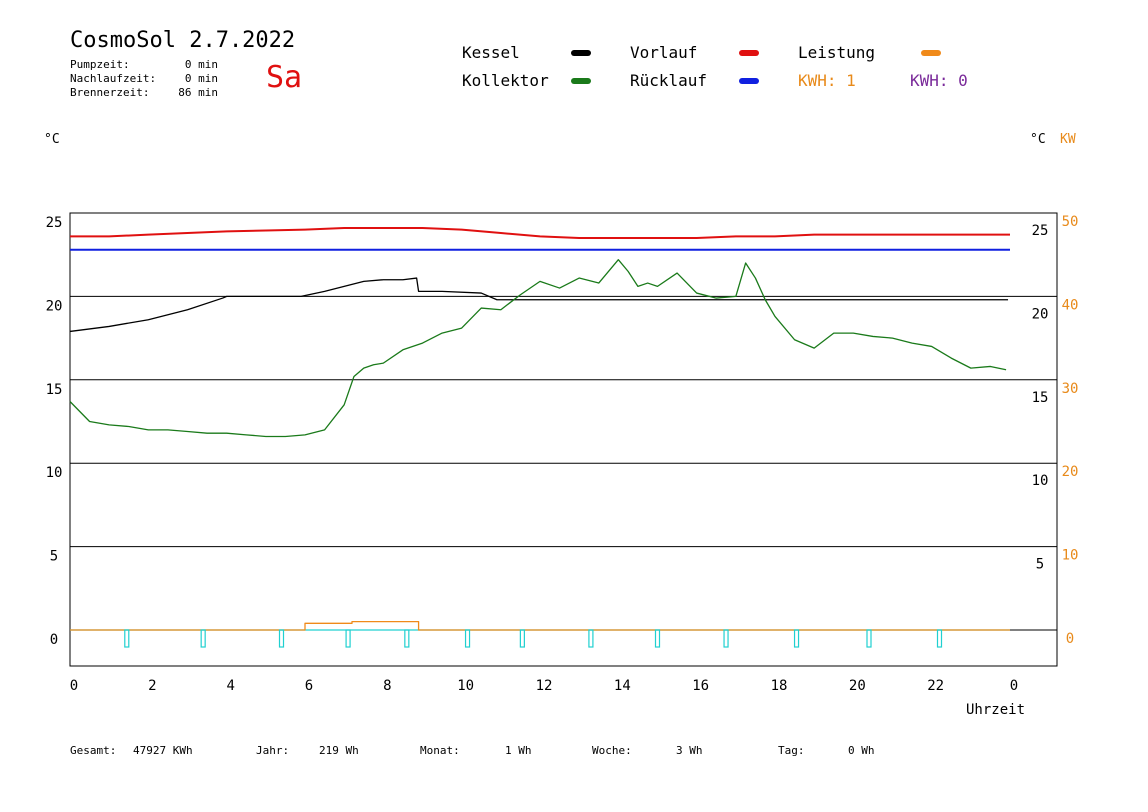 This screenshot has width=1148, height=812. Describe the element at coordinates (539, 305) in the screenshot. I see `series-line-kessel` at that location.